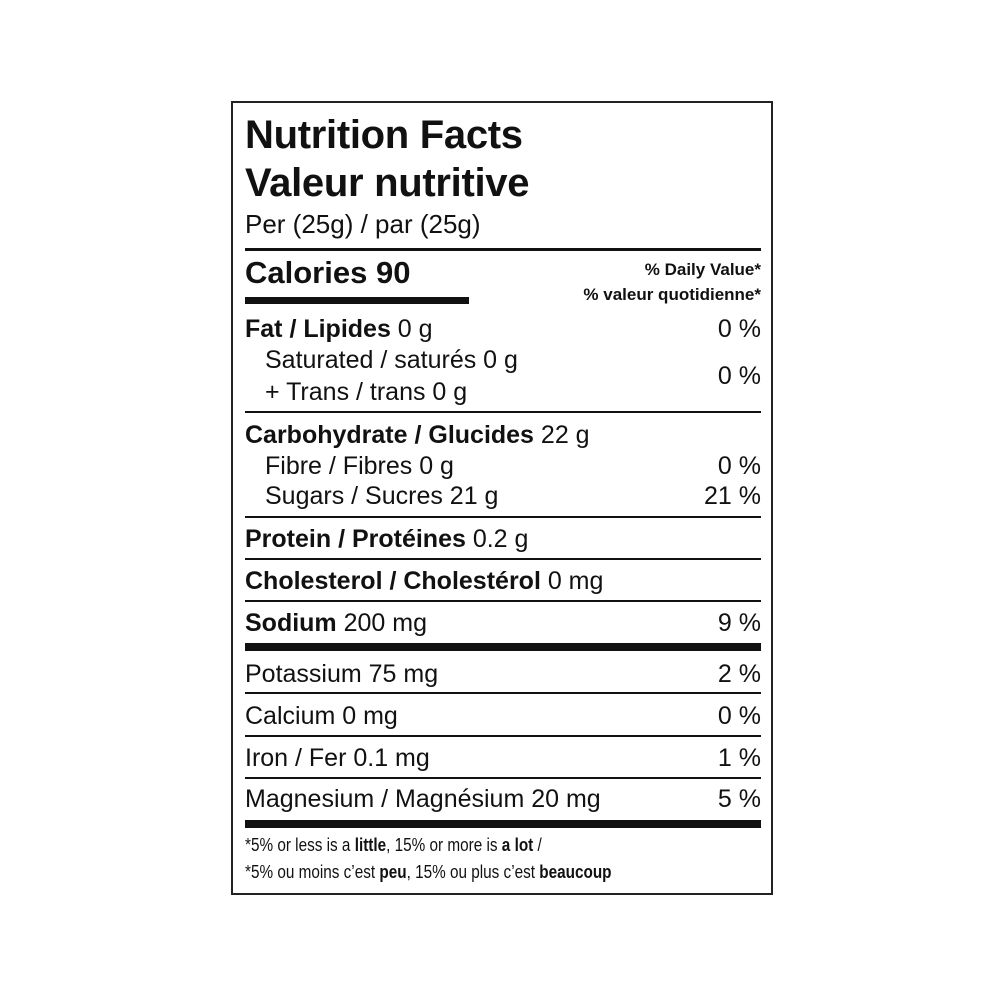 Image resolution: width=1000 pixels, height=1000 pixels. I want to click on row-potassium: Potassium 75 mg 2 %, so click(503, 674).